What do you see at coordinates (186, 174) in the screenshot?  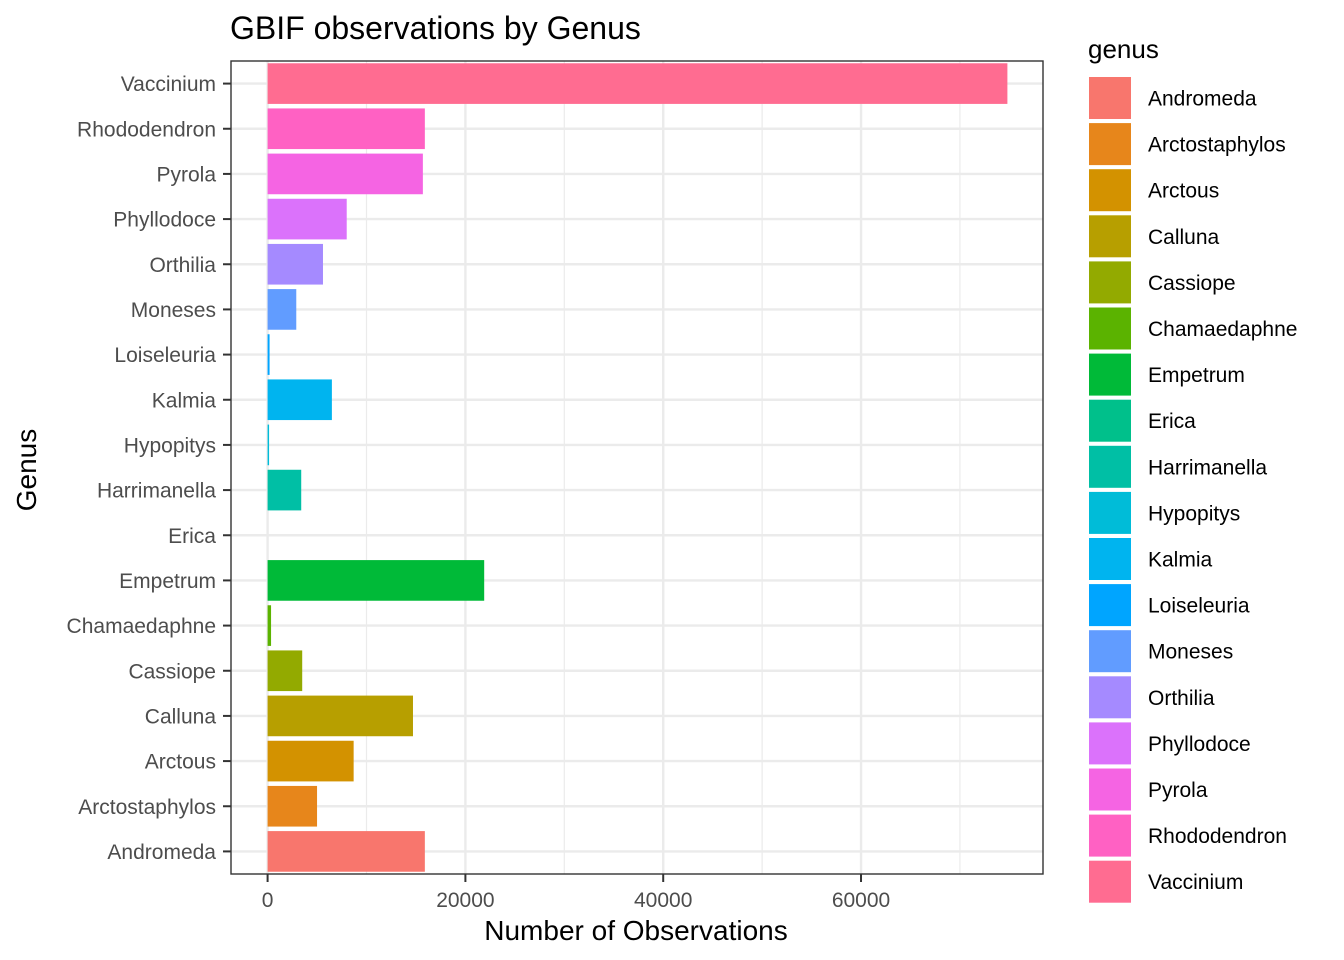 I see `y-tick-label: Pyrola` at bounding box center [186, 174].